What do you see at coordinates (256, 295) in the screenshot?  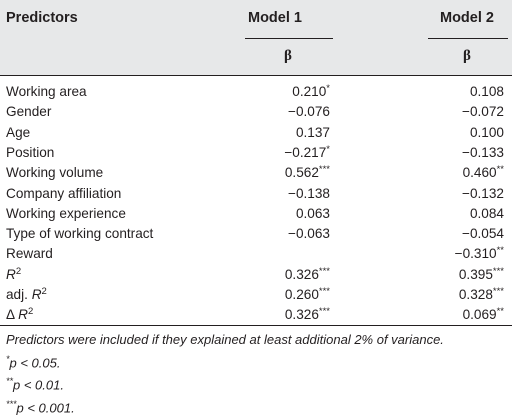 I see `table-row: adj. R2 0.260*** 0.328***` at bounding box center [256, 295].